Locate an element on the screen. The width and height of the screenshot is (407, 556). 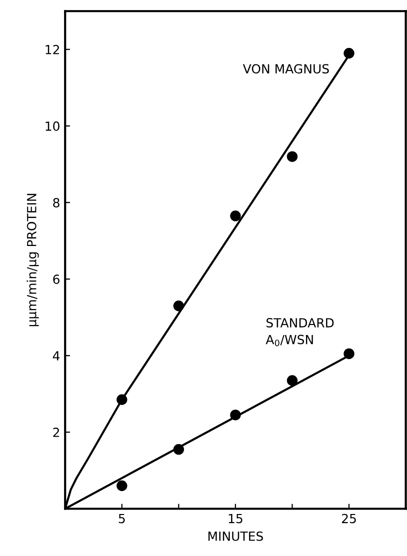
series-label: VON MAGNUS is located at coordinates (285, 69).